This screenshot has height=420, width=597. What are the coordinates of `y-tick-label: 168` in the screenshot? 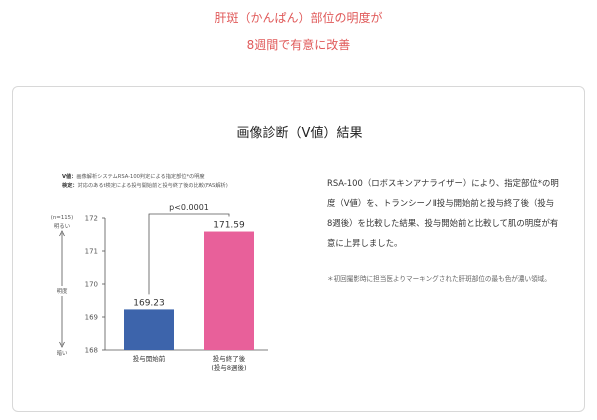 It's located at (91, 351).